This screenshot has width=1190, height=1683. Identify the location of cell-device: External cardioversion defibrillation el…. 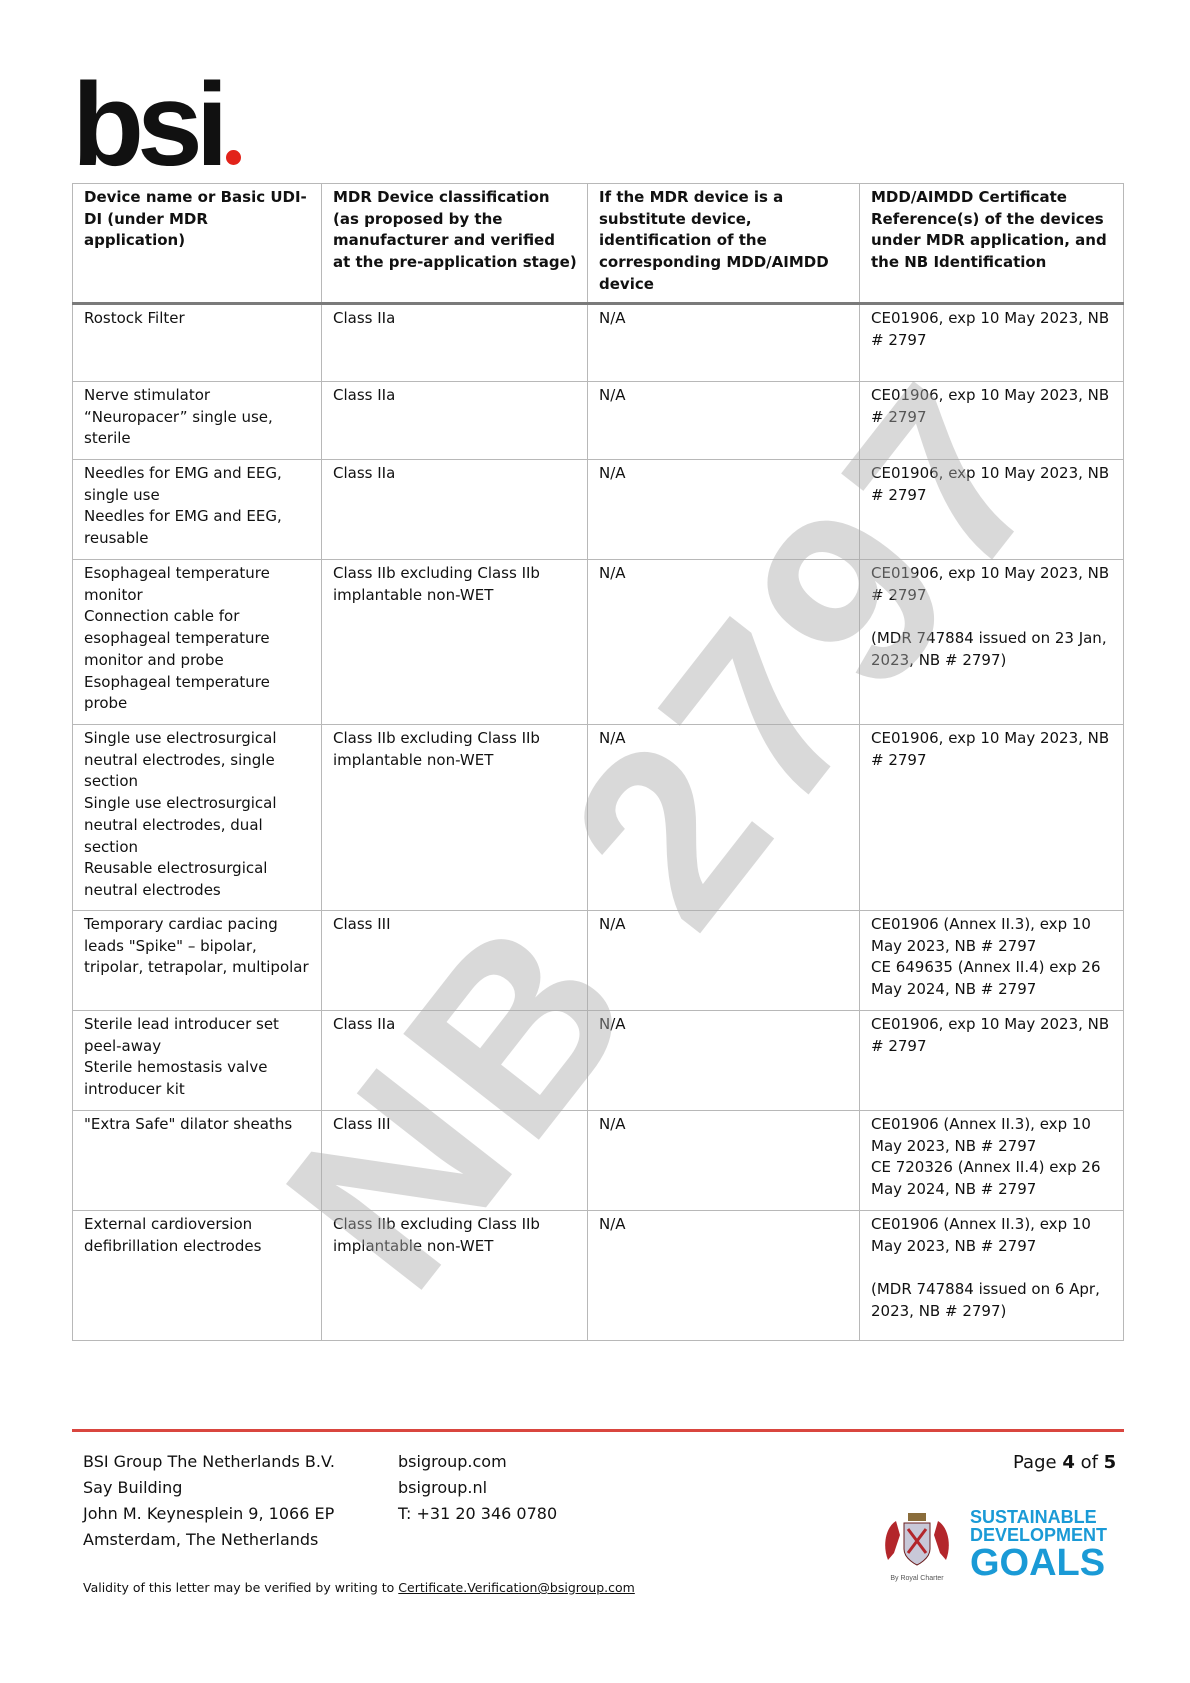
(197, 1275).